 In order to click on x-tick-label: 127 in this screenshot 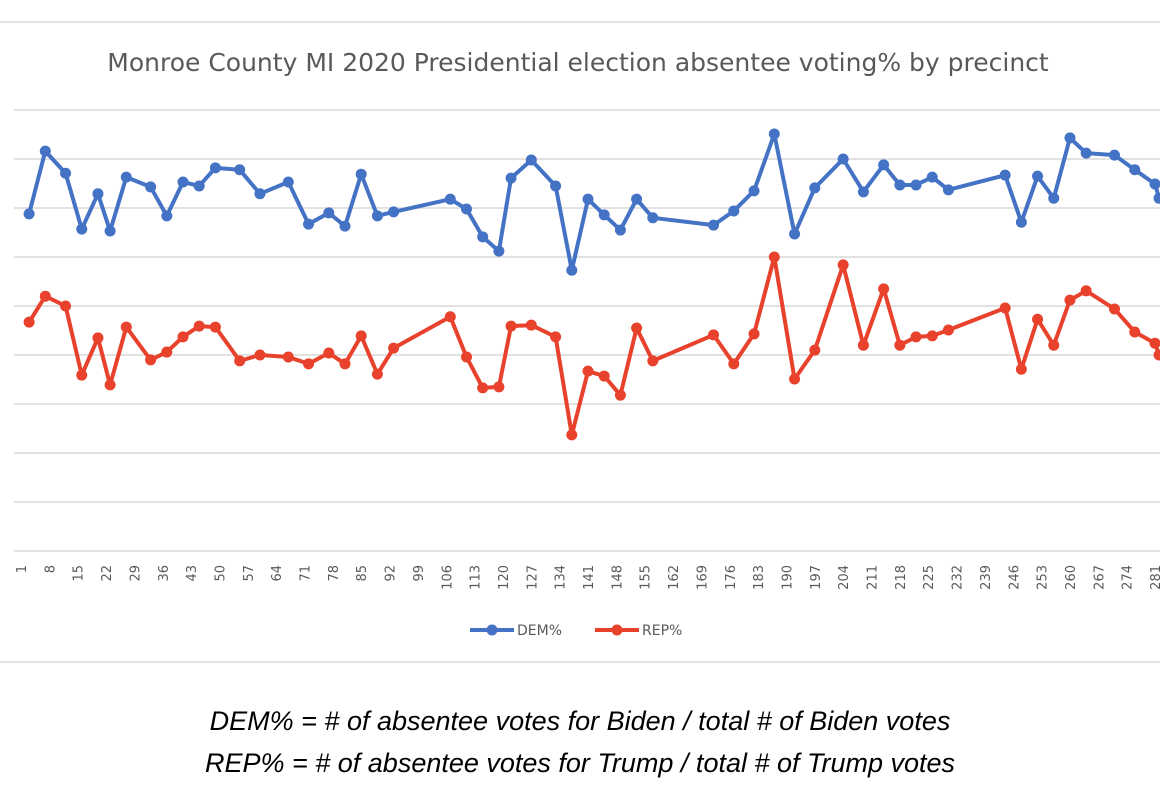, I will do `click(532, 577)`.